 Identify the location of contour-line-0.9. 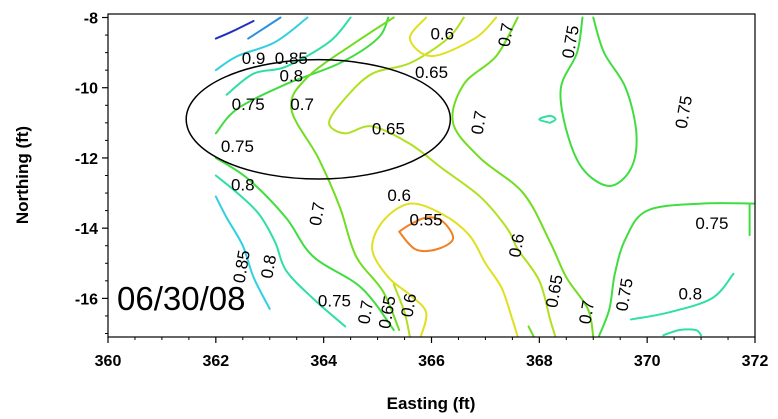
(264, 28).